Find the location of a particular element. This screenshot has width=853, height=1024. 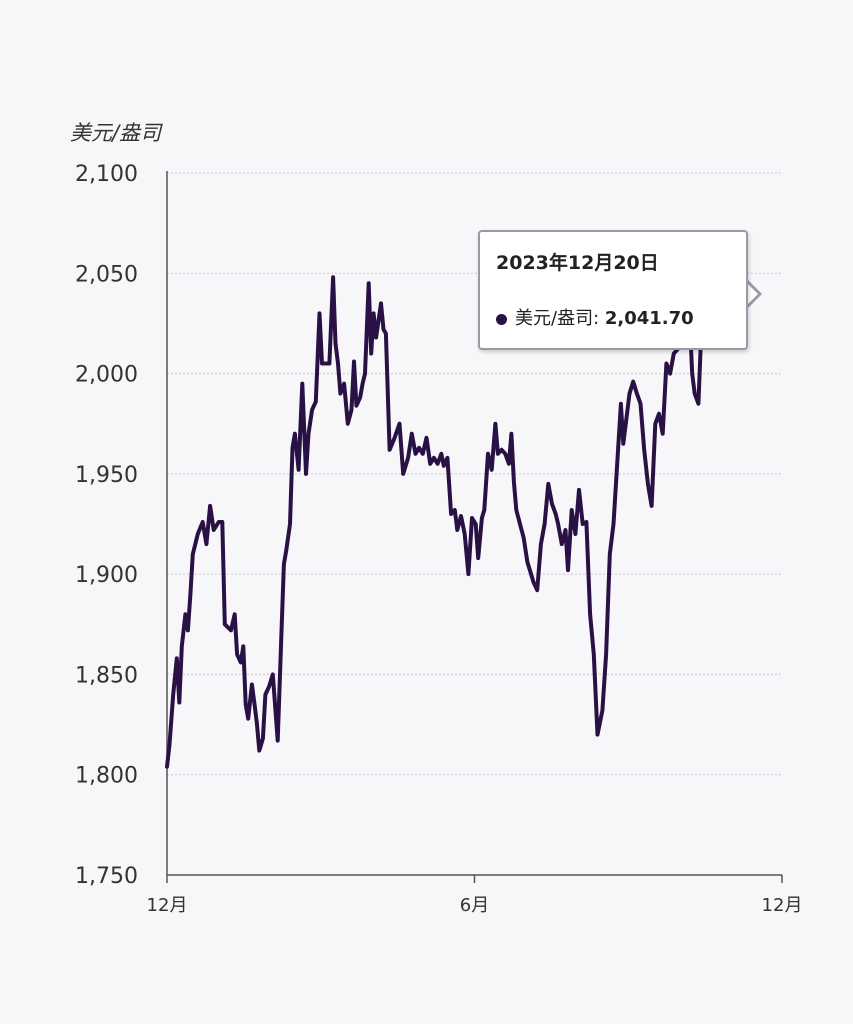

y-tick-label: 1,800 is located at coordinates (106, 776).